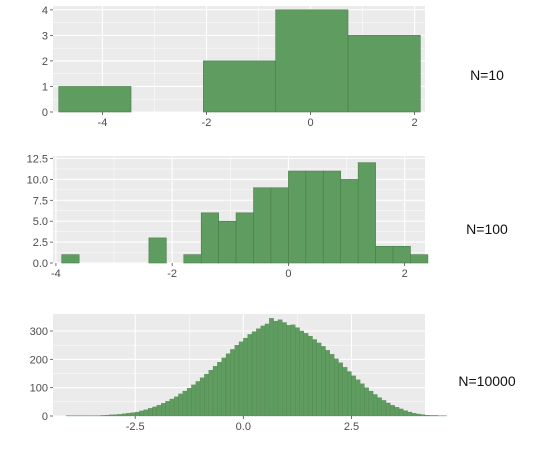  What do you see at coordinates (37, 160) in the screenshot?
I see `y-tick-label: 12.5` at bounding box center [37, 160].